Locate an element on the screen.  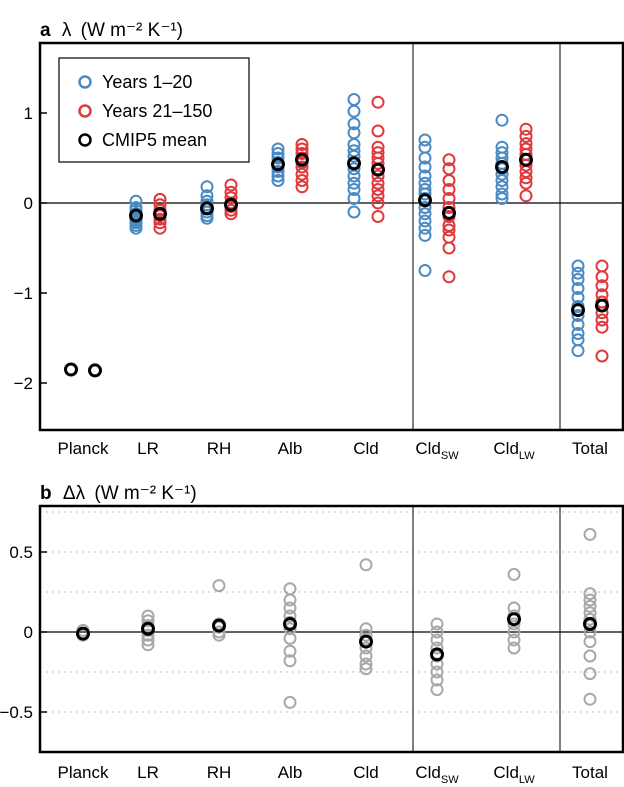
panel-b-xtick-label-planck: Planck is located at coordinates (83, 772).